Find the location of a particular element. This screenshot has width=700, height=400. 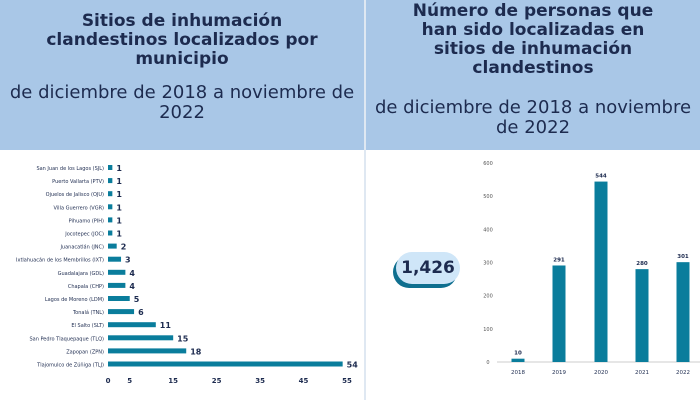

category-label: Puerto Vallarta (PTV) is located at coordinates (78, 182).